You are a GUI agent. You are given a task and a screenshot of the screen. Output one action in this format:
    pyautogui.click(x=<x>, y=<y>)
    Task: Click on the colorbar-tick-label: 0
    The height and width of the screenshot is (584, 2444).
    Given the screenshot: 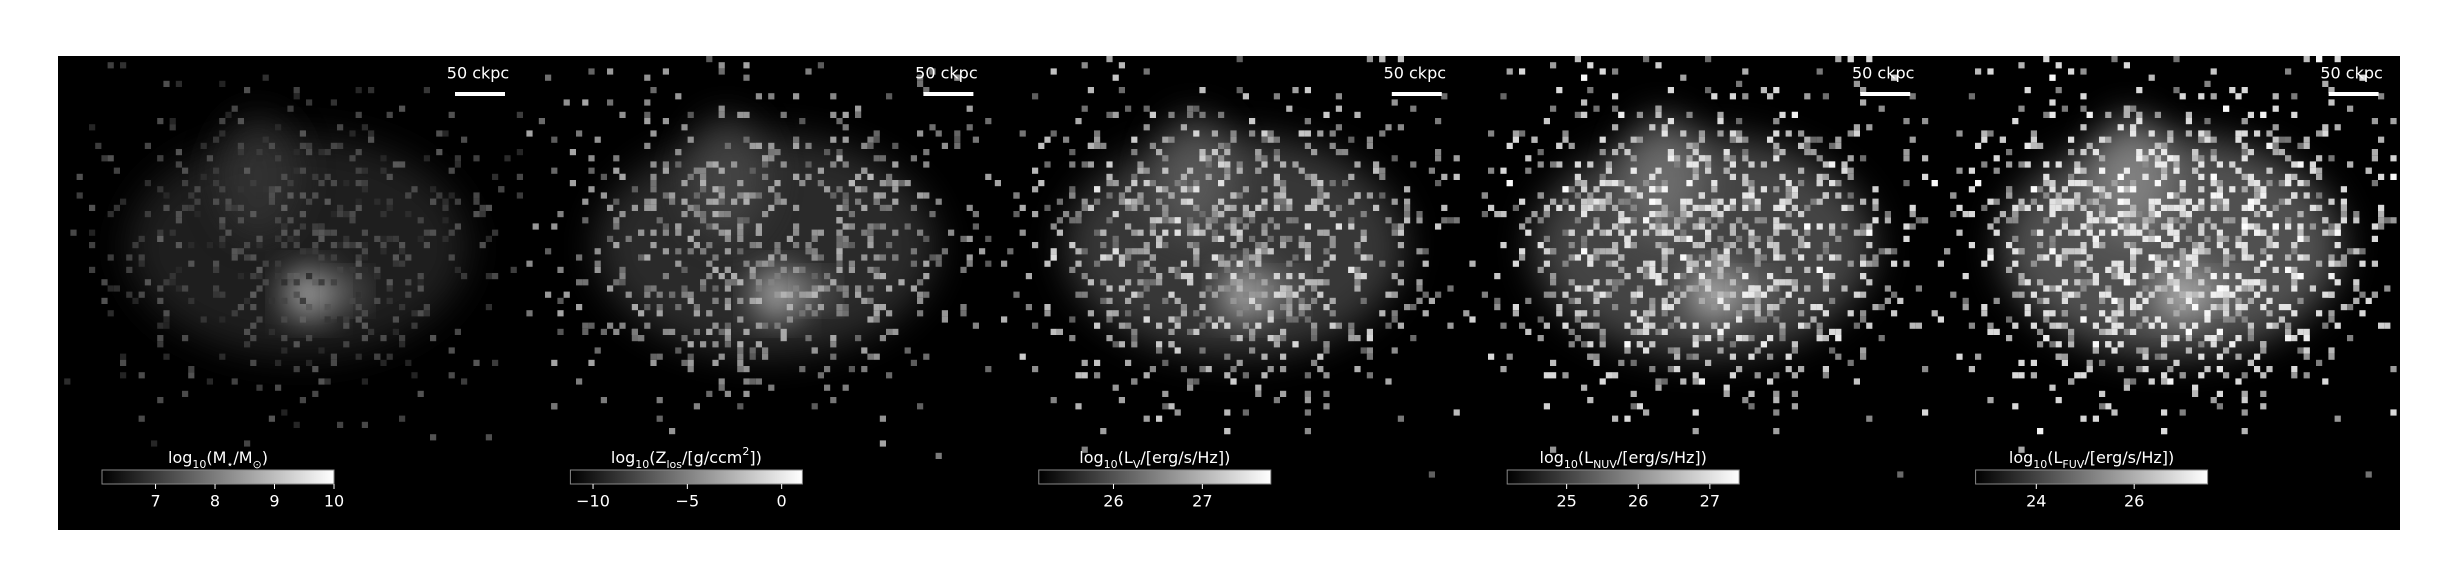 What is the action you would take?
    pyautogui.click(x=782, y=501)
    